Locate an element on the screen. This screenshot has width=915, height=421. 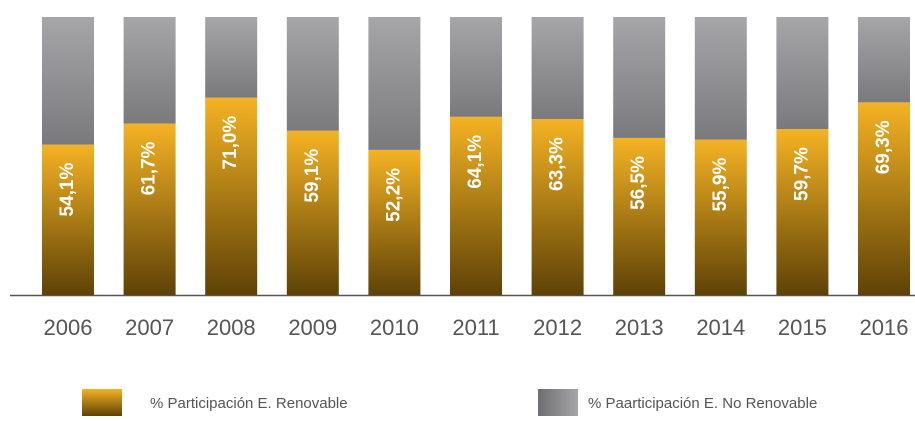
x-tick-label: 2010 is located at coordinates (394, 327).